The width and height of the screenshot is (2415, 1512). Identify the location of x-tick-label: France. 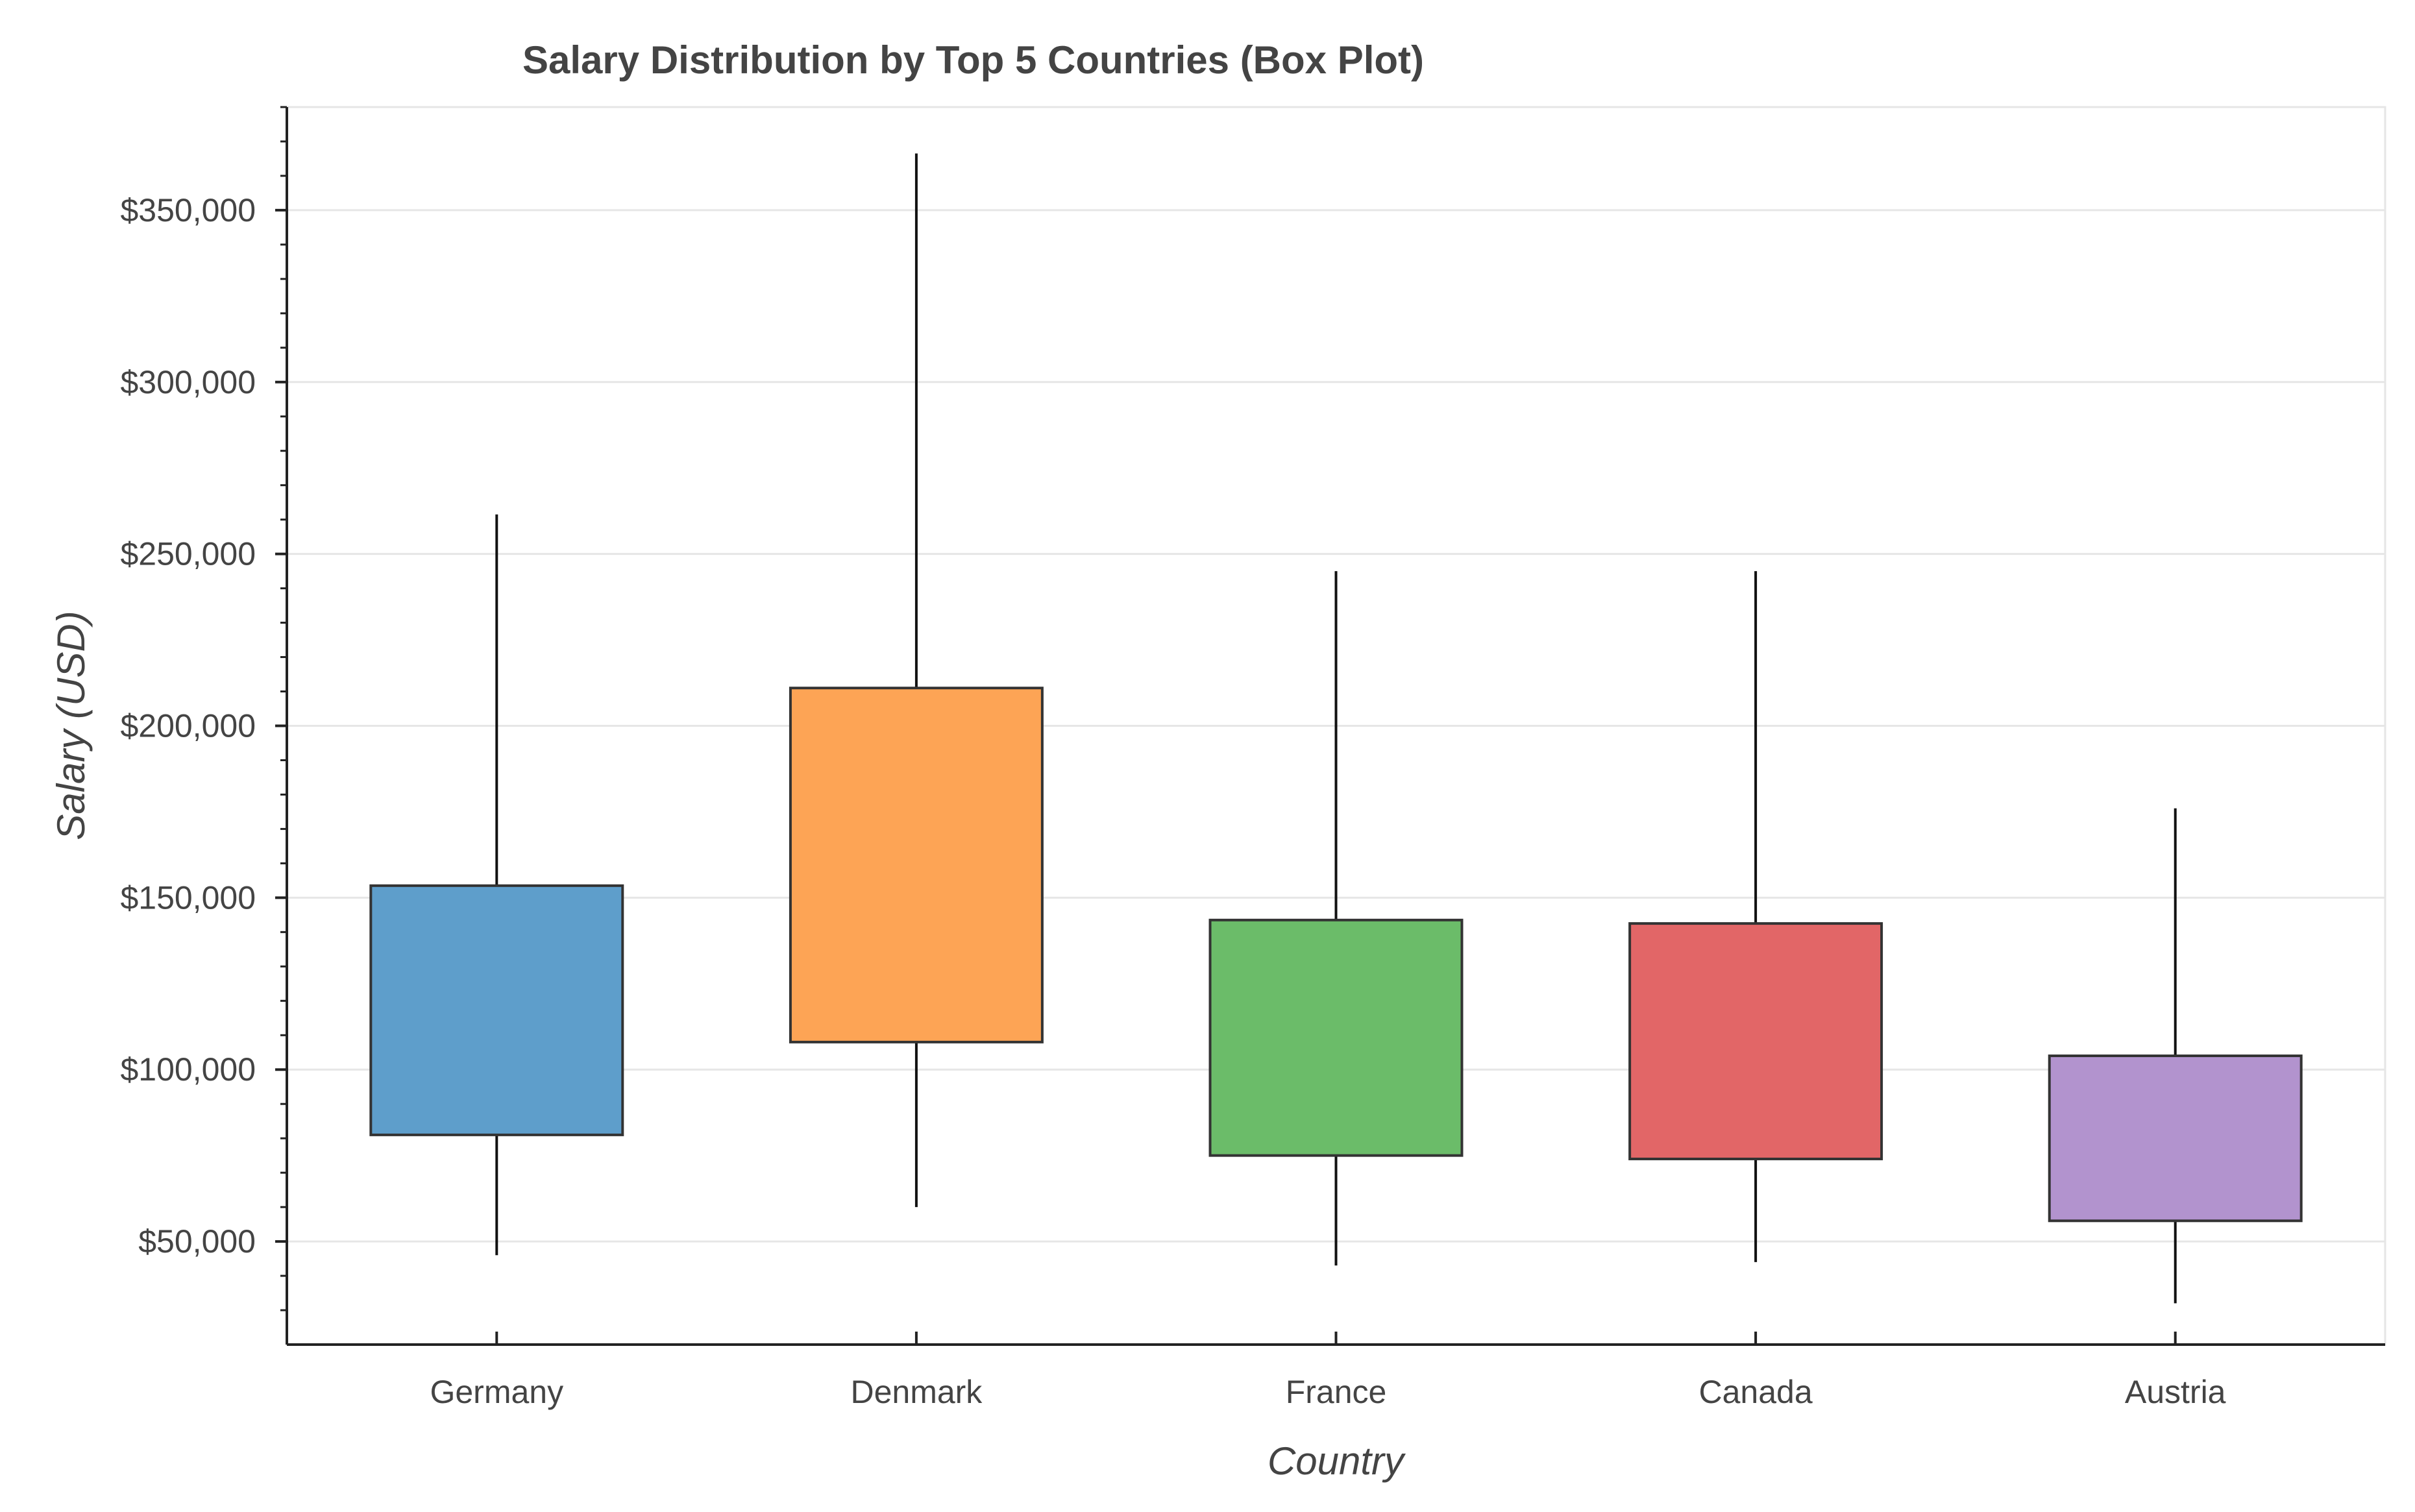
(1336, 1392).